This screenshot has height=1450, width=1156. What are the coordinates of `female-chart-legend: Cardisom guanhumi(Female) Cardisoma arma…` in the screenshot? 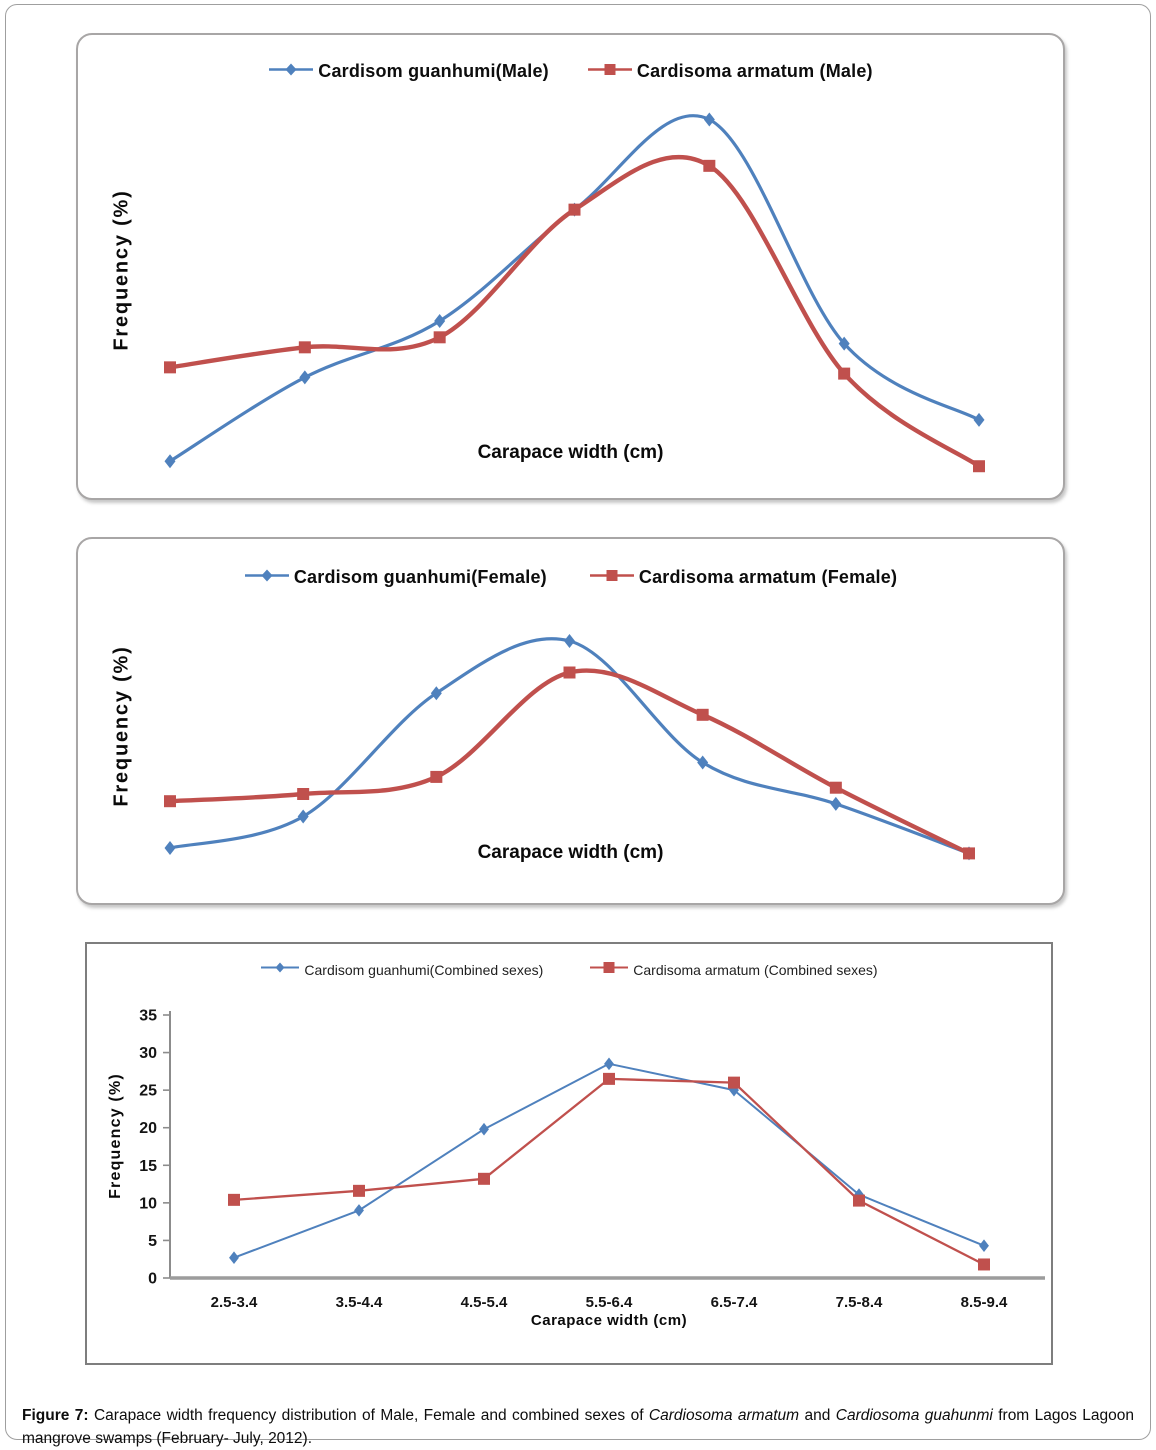 It's located at (570, 577).